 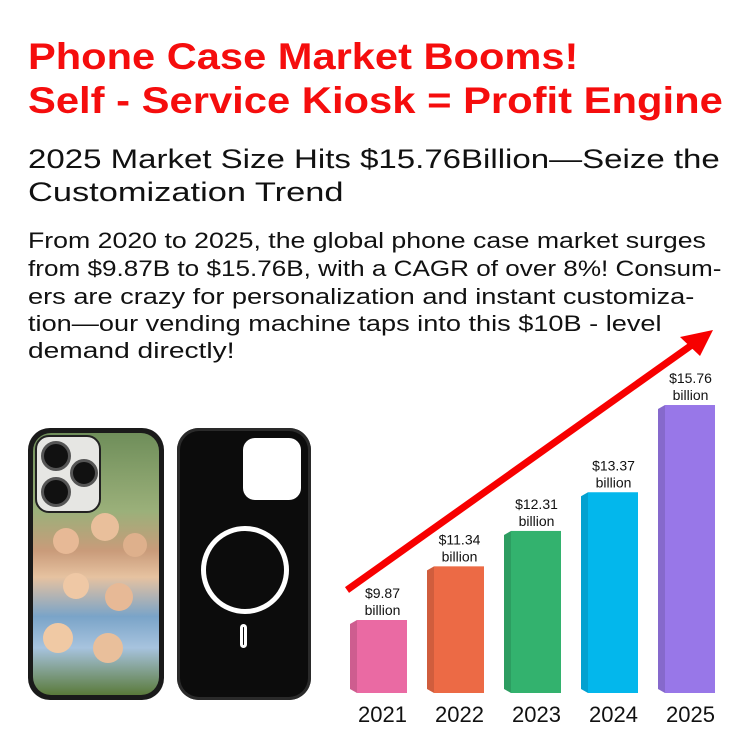 I want to click on data-label-value: $11.34, so click(x=460, y=539).